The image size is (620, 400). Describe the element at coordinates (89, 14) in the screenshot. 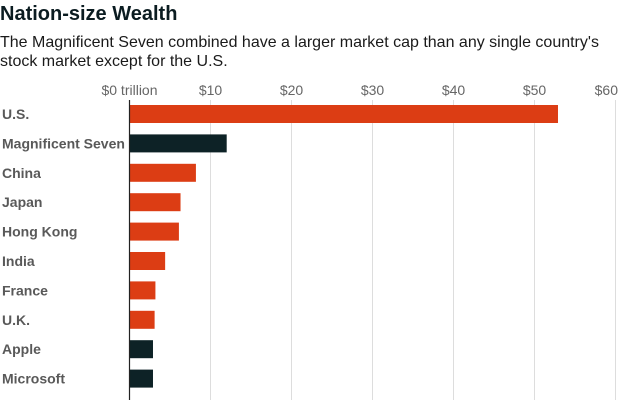

I see `chart-title: Nation-size Wealth` at that location.